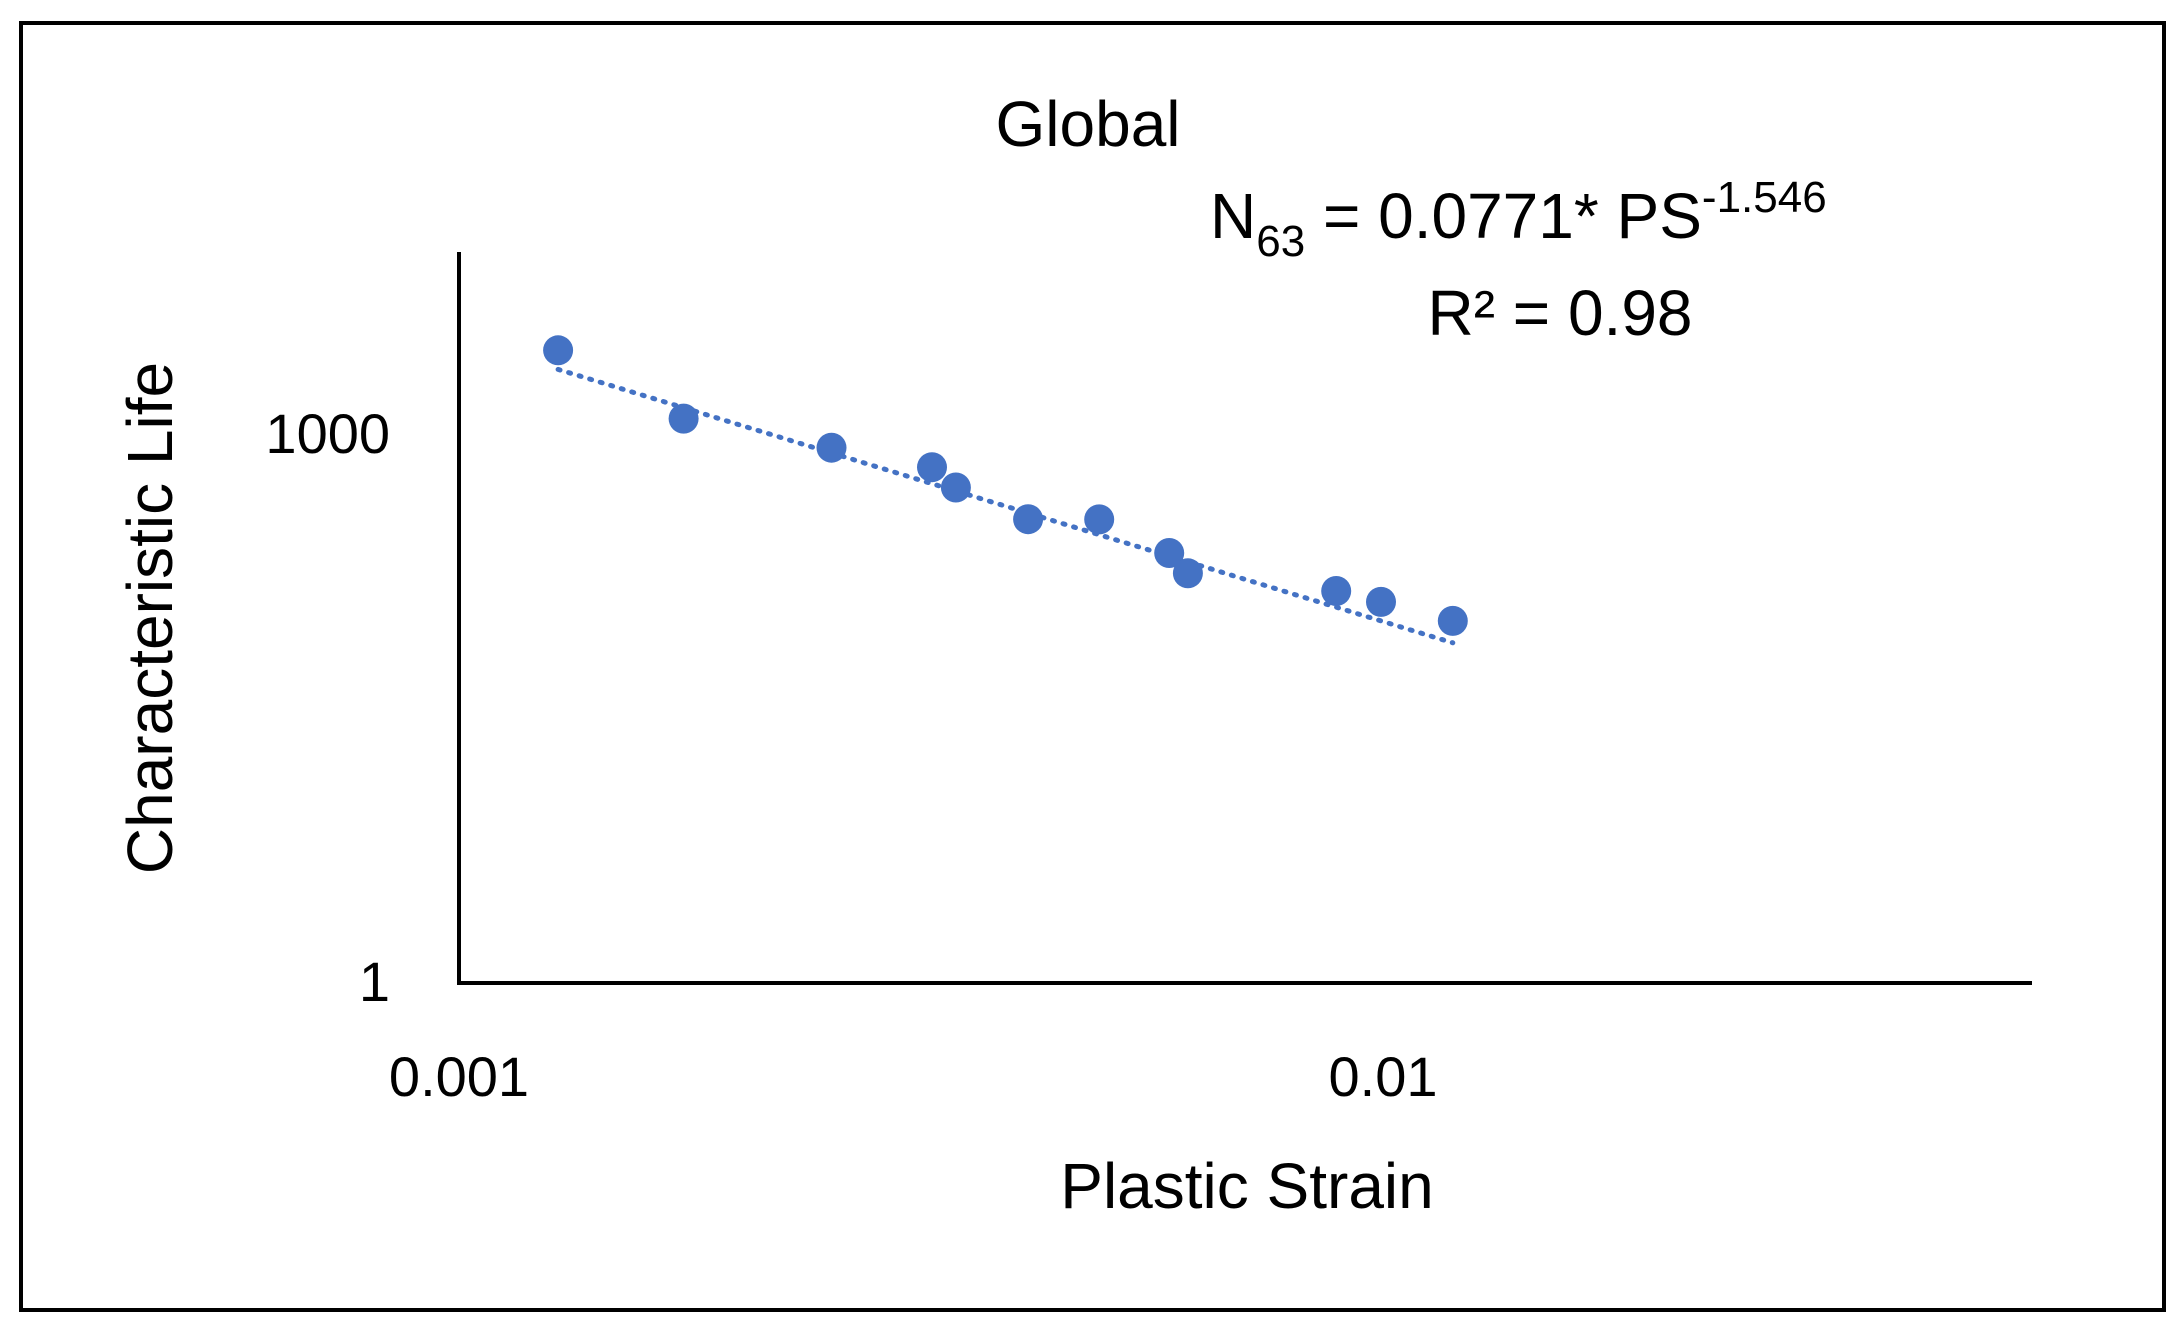 This screenshot has height=1336, width=2177. I want to click on x-tick-label: 0.01, so click(1383, 1076).